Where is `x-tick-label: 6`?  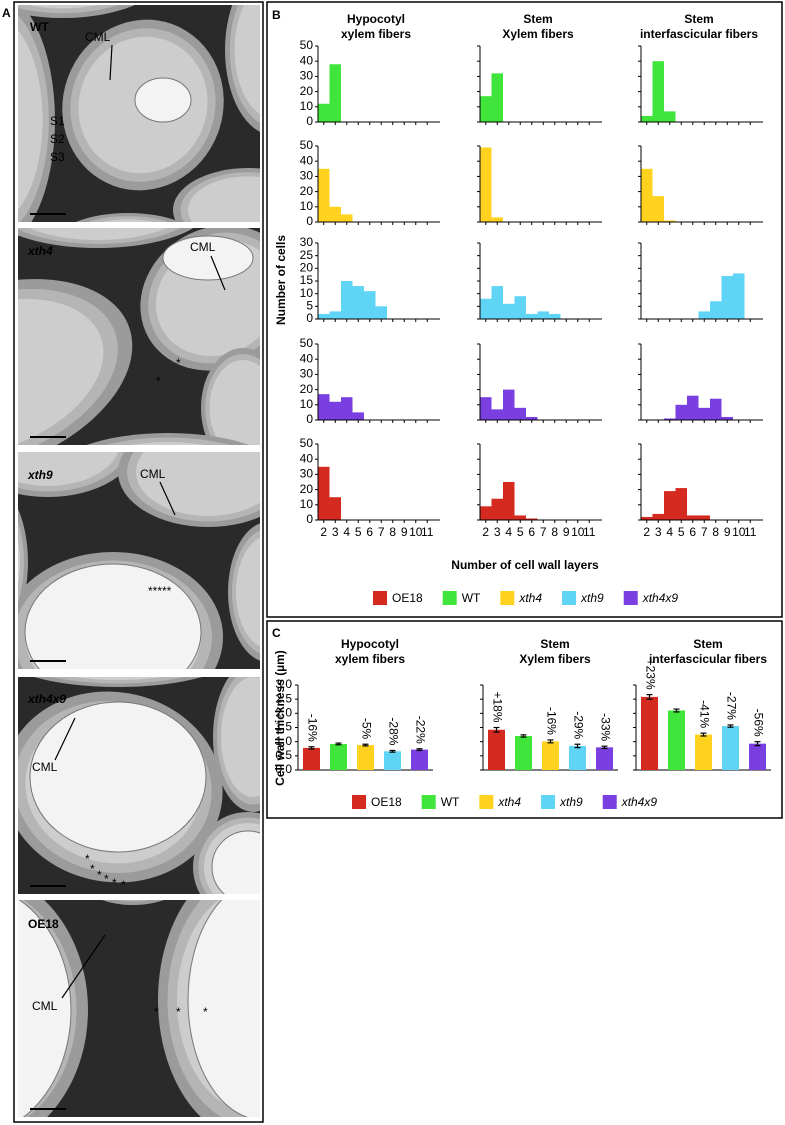 x-tick-label: 6 is located at coordinates (692, 532).